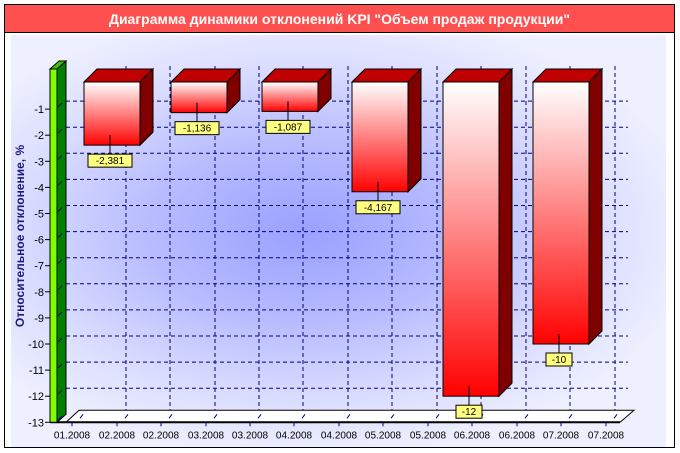 Image resolution: width=680 pixels, height=453 pixels. I want to click on value-label: -10, so click(559, 360).